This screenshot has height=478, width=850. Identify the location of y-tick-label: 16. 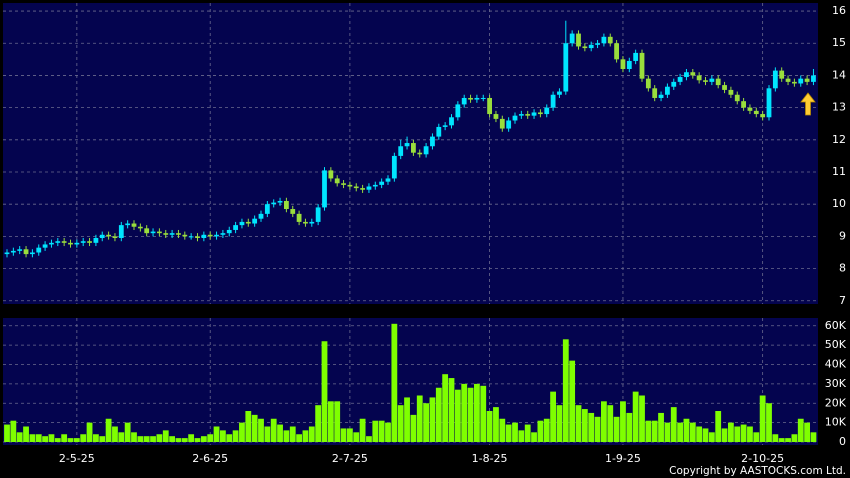
(839, 10).